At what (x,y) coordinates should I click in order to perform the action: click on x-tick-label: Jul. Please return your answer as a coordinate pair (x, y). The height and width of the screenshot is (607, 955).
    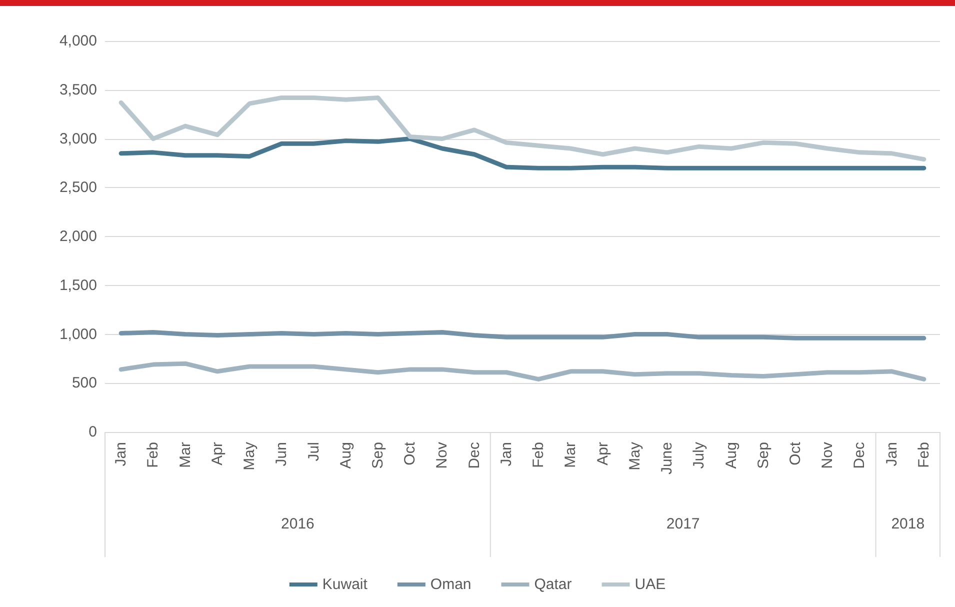
    Looking at the image, I should click on (313, 452).